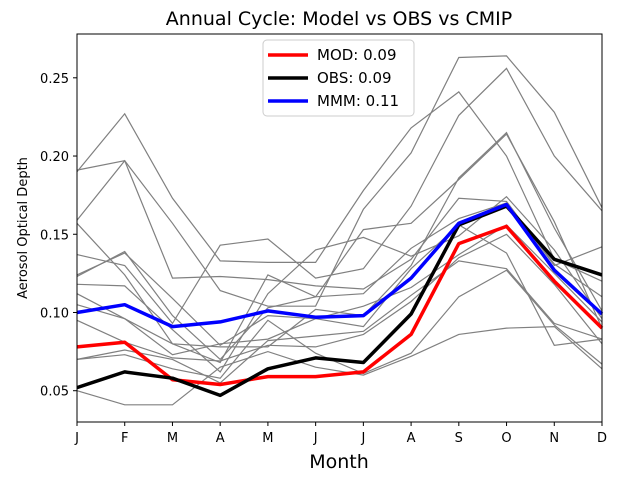 Image resolution: width=640 pixels, height=480 pixels. I want to click on x-tick-label: D, so click(602, 438).